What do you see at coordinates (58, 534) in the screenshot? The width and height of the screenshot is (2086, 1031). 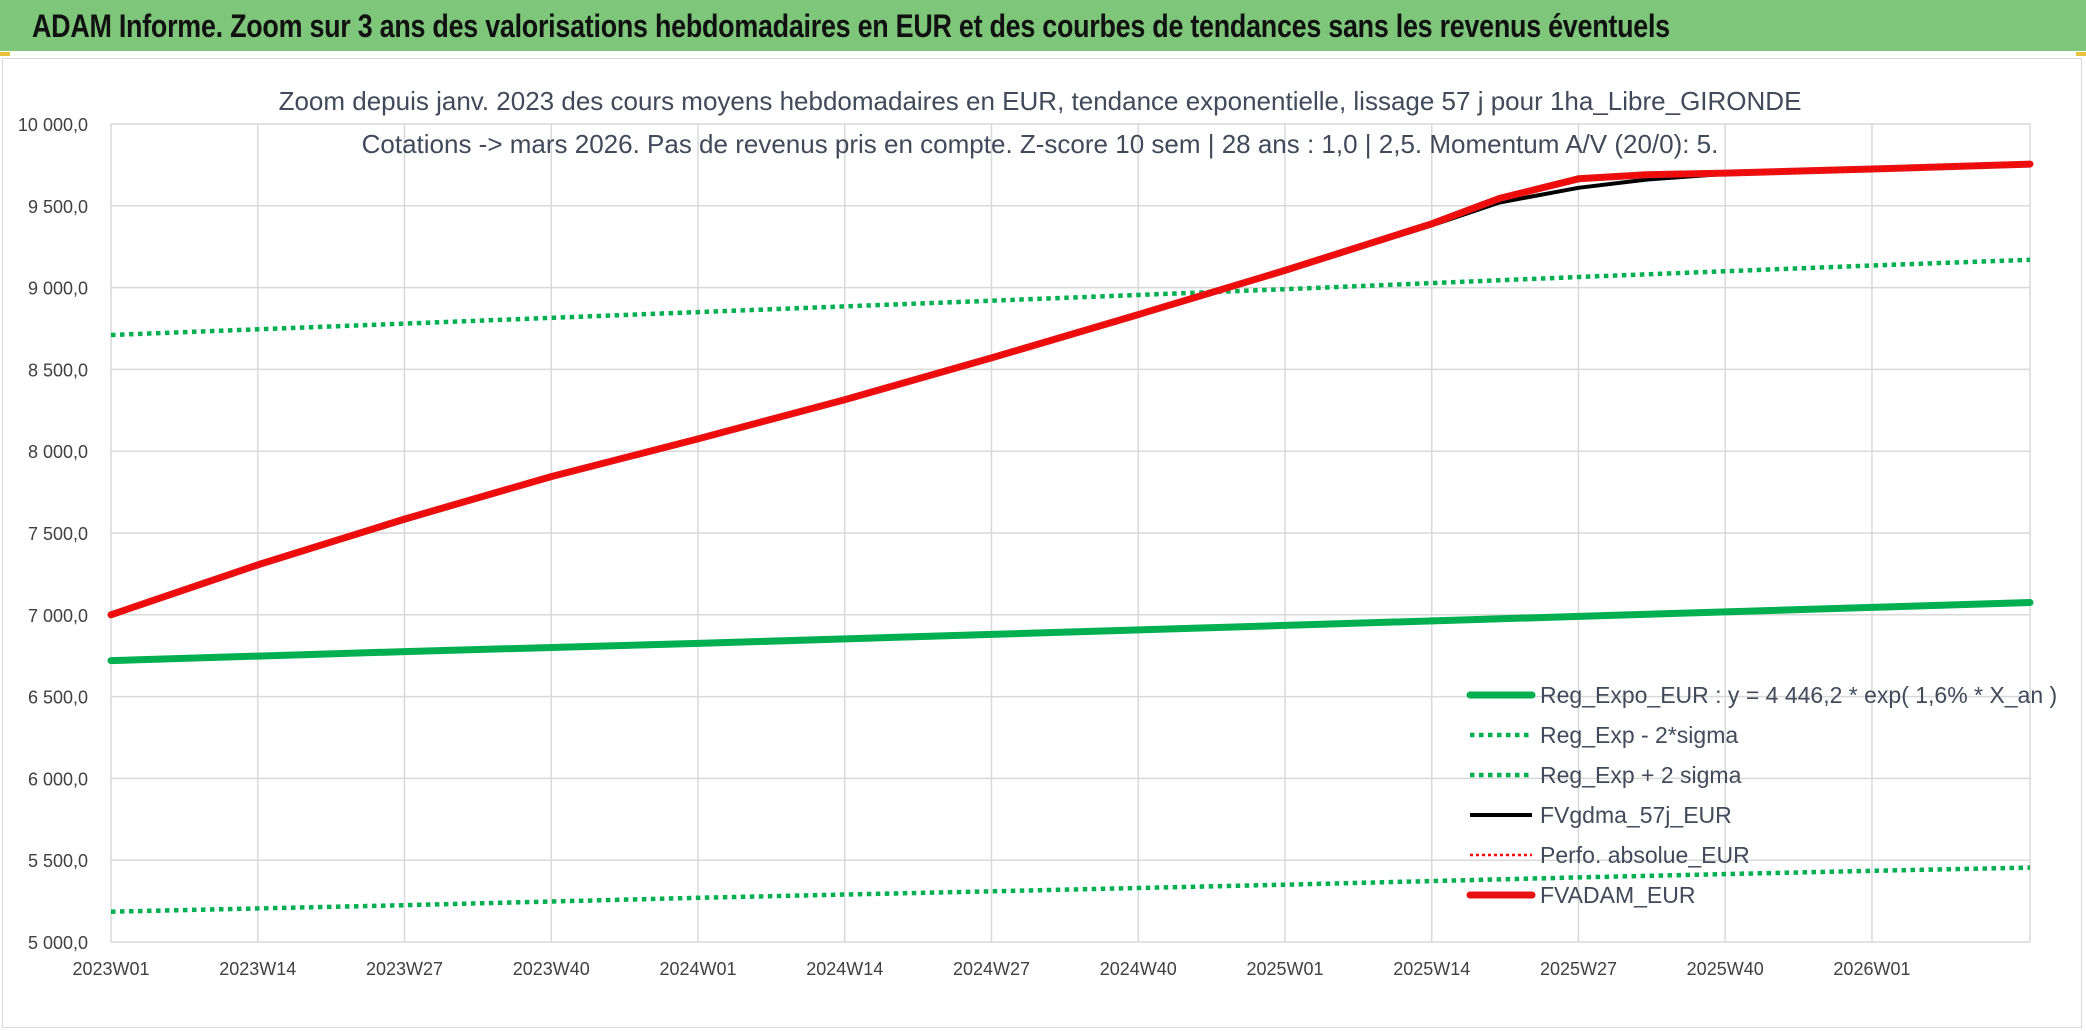 I see `y-tick-label: 7 500,0` at bounding box center [58, 534].